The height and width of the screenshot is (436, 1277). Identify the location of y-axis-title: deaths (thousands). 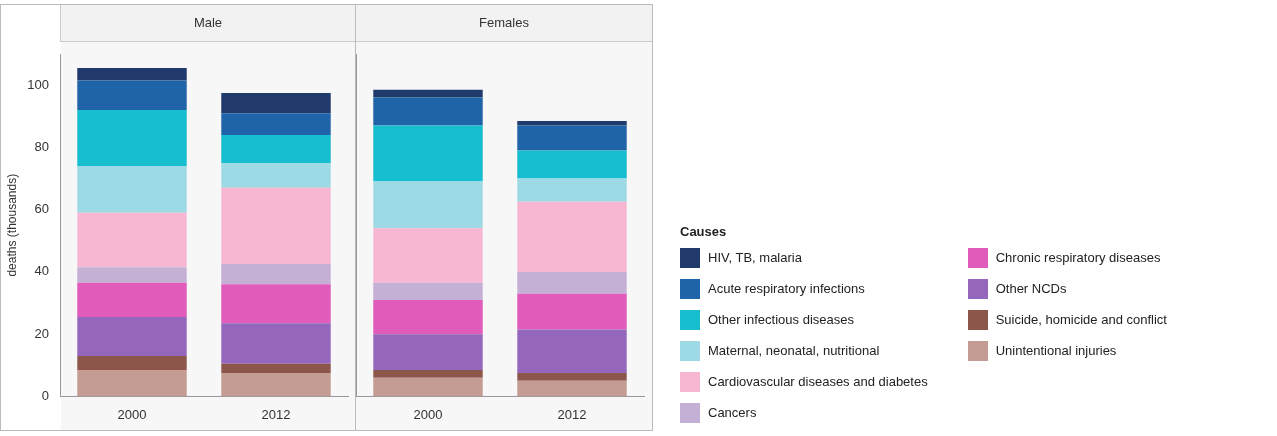
(11, 225).